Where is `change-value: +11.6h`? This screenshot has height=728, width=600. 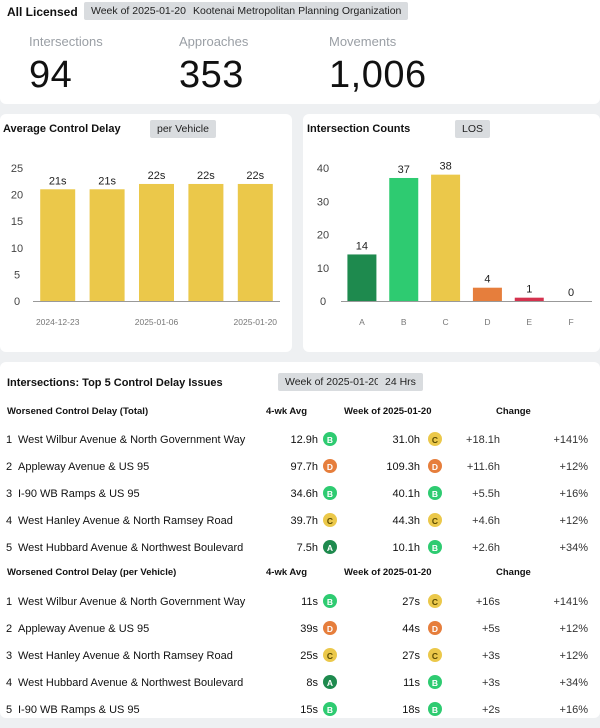 change-value: +11.6h is located at coordinates (483, 467).